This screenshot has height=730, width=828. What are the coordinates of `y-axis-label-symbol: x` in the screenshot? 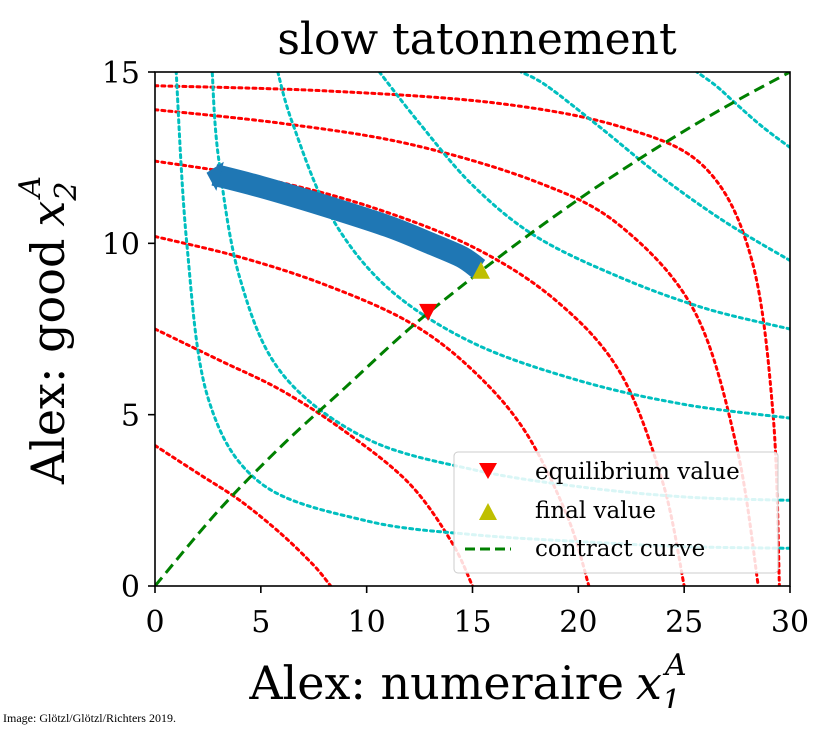 It's located at (48, 214).